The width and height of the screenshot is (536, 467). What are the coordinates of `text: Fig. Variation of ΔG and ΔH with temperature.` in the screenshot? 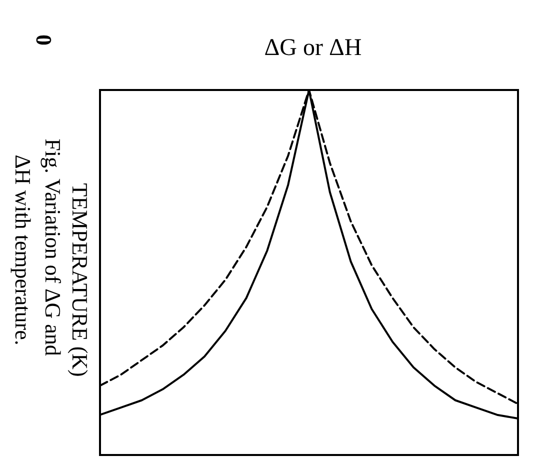 It's located at (38, 250).